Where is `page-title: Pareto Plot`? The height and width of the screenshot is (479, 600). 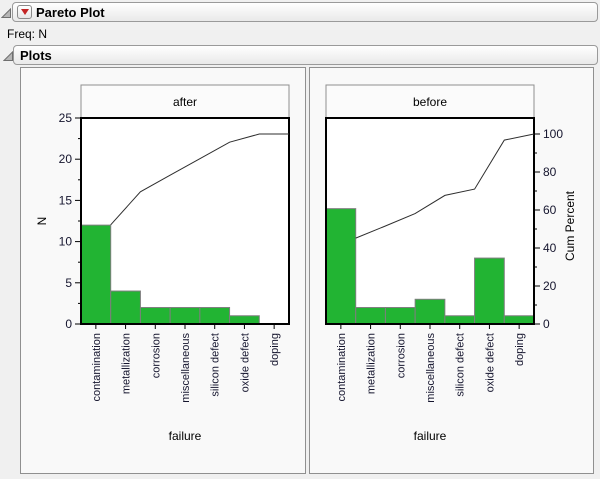
page-title: Pareto Plot is located at coordinates (70, 12).